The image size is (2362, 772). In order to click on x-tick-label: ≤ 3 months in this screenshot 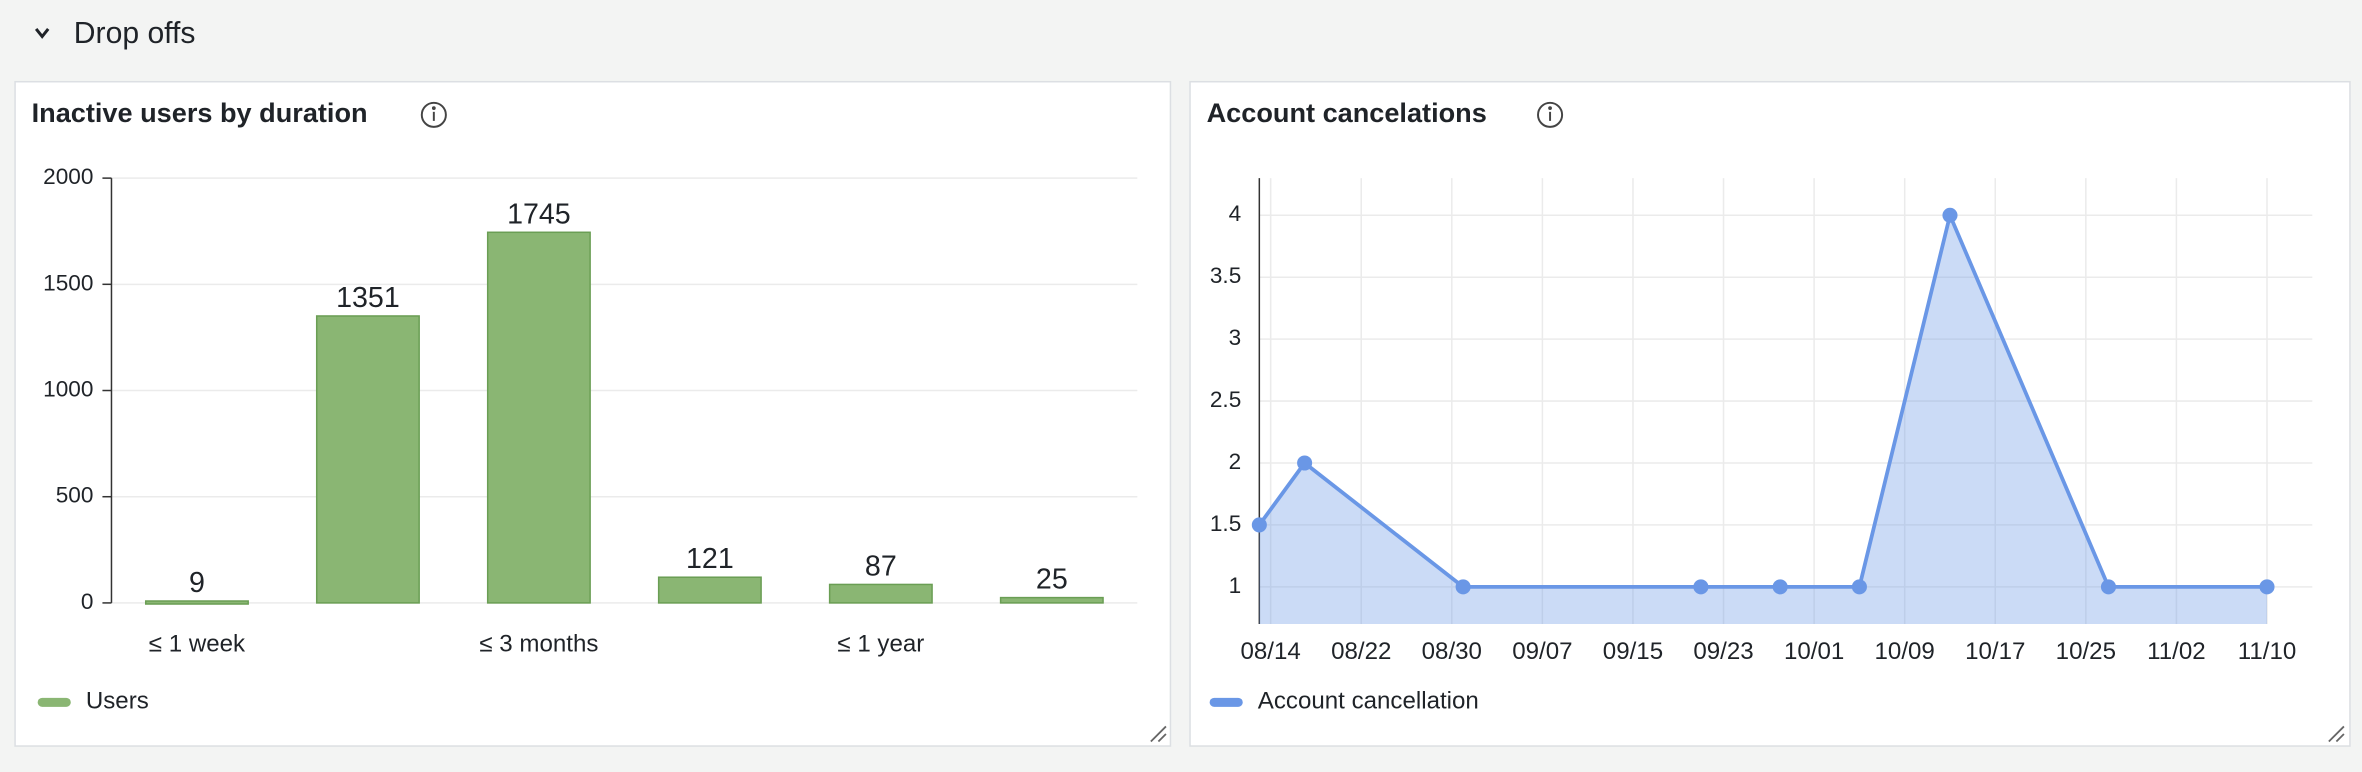, I will do `click(538, 643)`.